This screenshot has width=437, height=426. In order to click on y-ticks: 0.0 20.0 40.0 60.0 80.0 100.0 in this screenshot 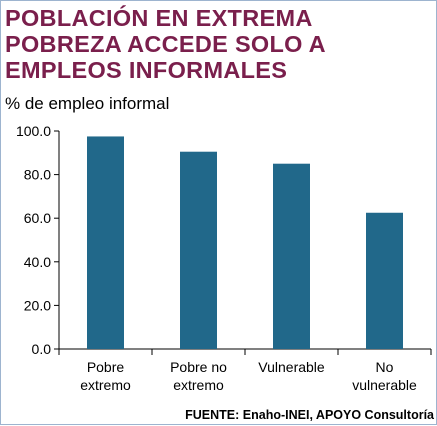, I will do `click(37, 240)`.